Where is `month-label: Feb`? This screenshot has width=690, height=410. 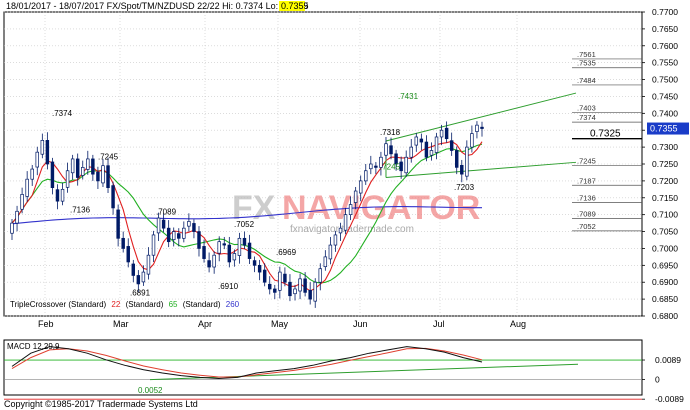
month-label: Feb is located at coordinates (46, 324).